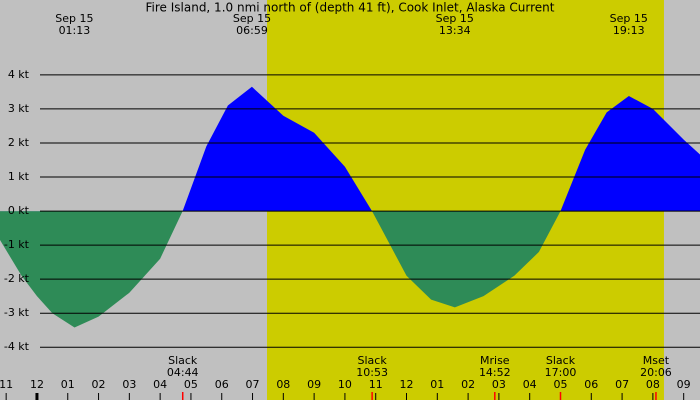 This screenshot has height=400, width=700. I want to click on event-time: 04:44, so click(183, 372).